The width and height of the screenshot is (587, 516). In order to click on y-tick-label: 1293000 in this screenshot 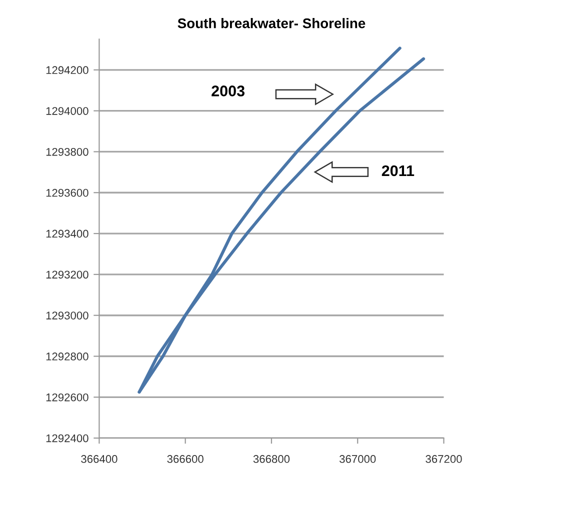, I will do `click(67, 316)`.